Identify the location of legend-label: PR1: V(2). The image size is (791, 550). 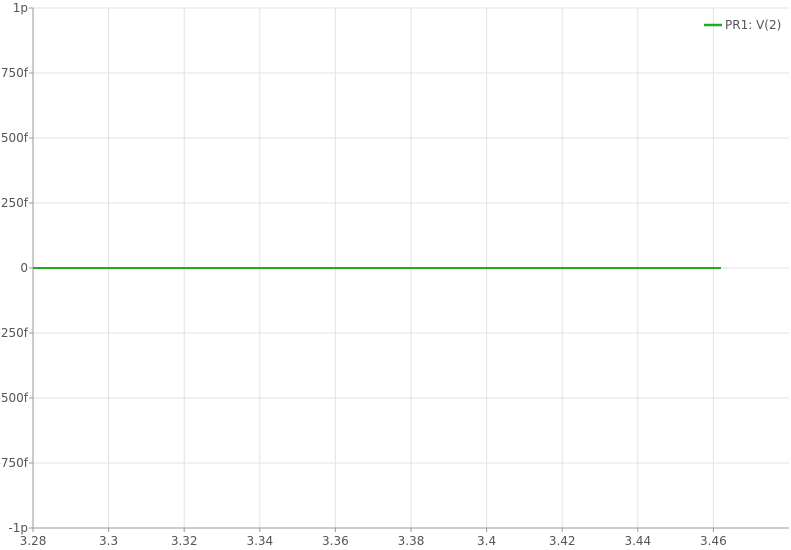
(753, 25).